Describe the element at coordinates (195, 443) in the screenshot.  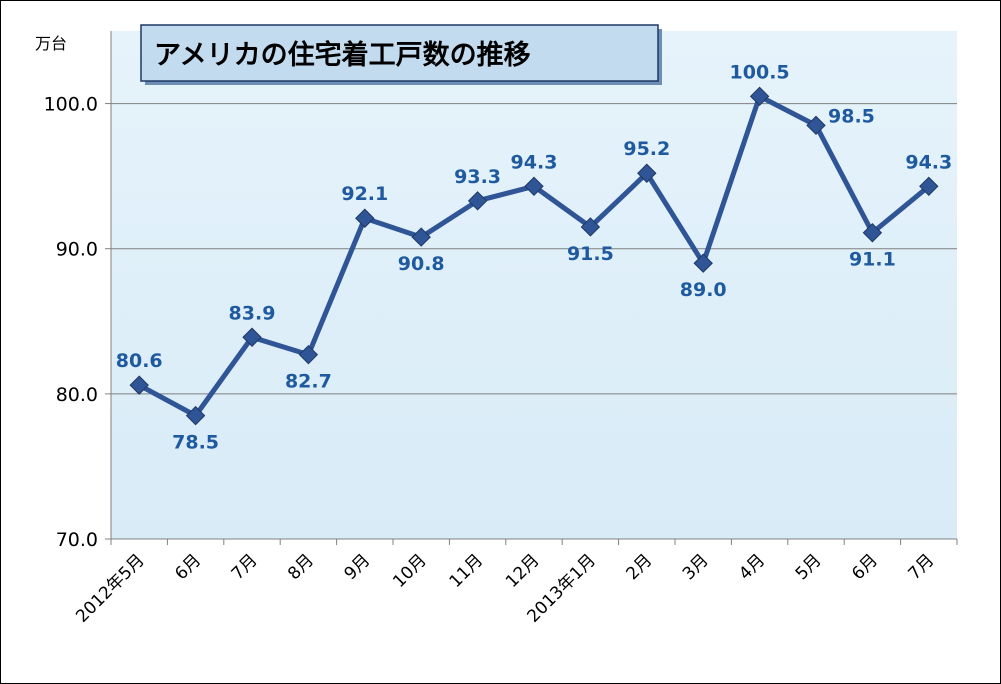
I see `data-label: 78.5` at that location.